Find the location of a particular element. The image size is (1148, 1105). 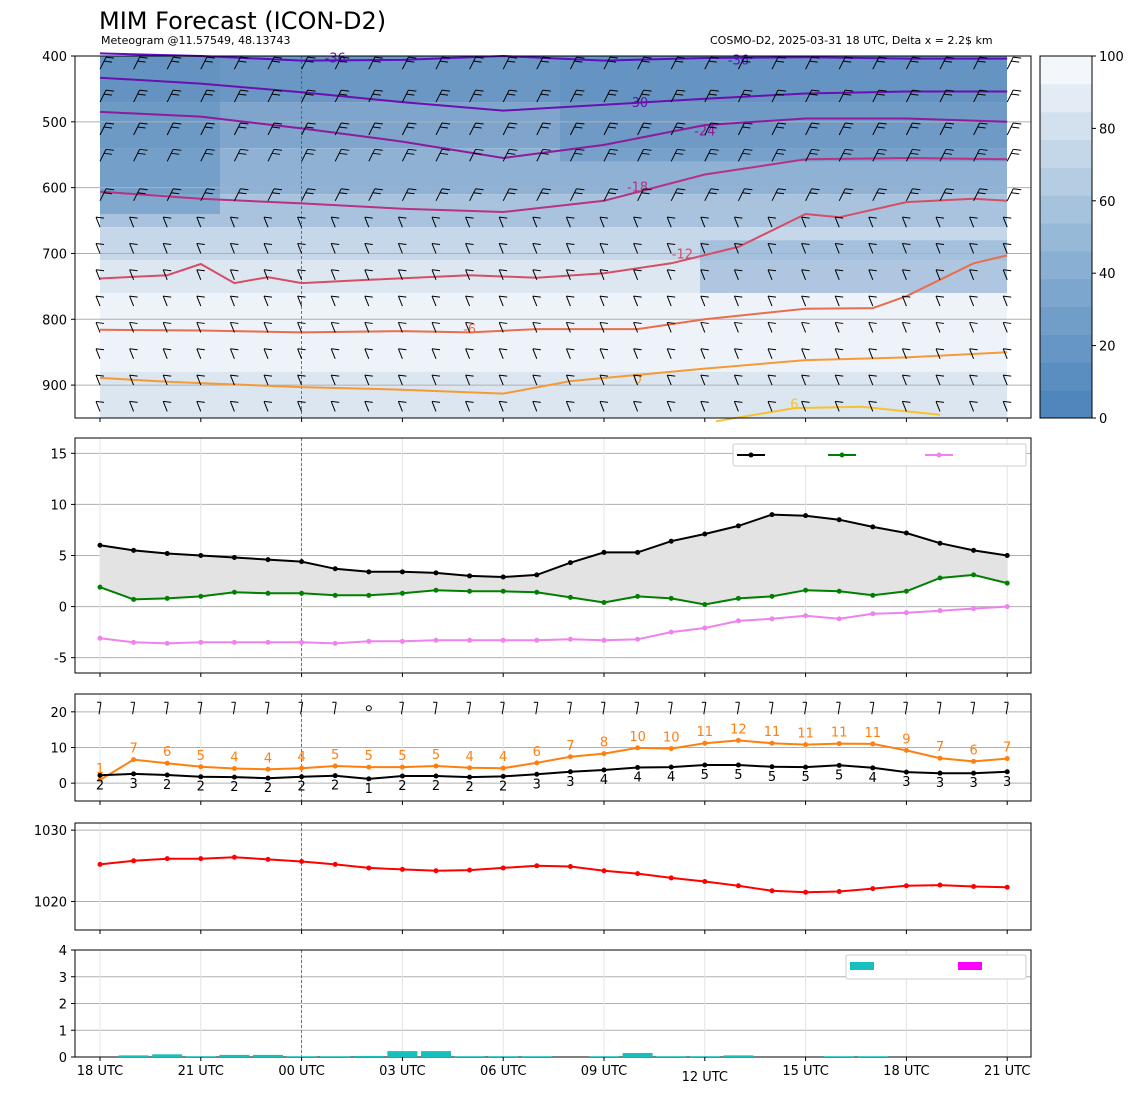

colorbar-segment is located at coordinates (1066, 265).